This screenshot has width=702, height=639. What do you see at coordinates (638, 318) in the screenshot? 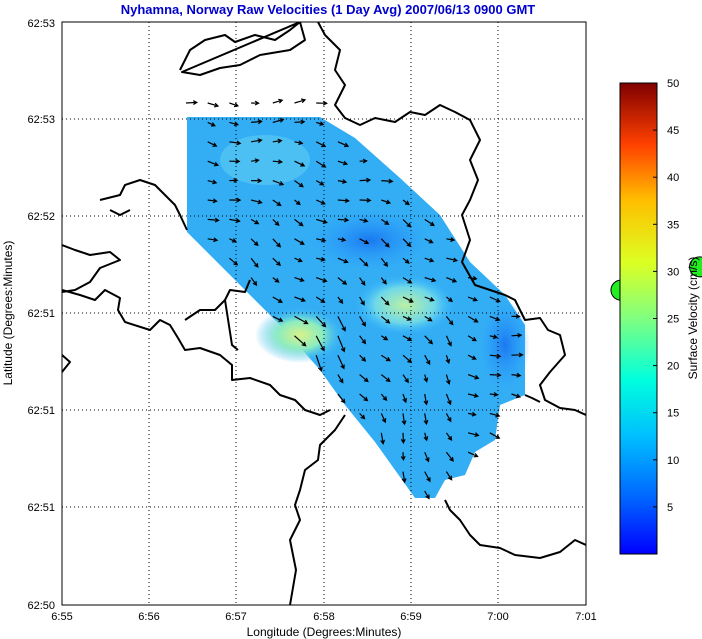
I see `colorbar-gradient` at bounding box center [638, 318].